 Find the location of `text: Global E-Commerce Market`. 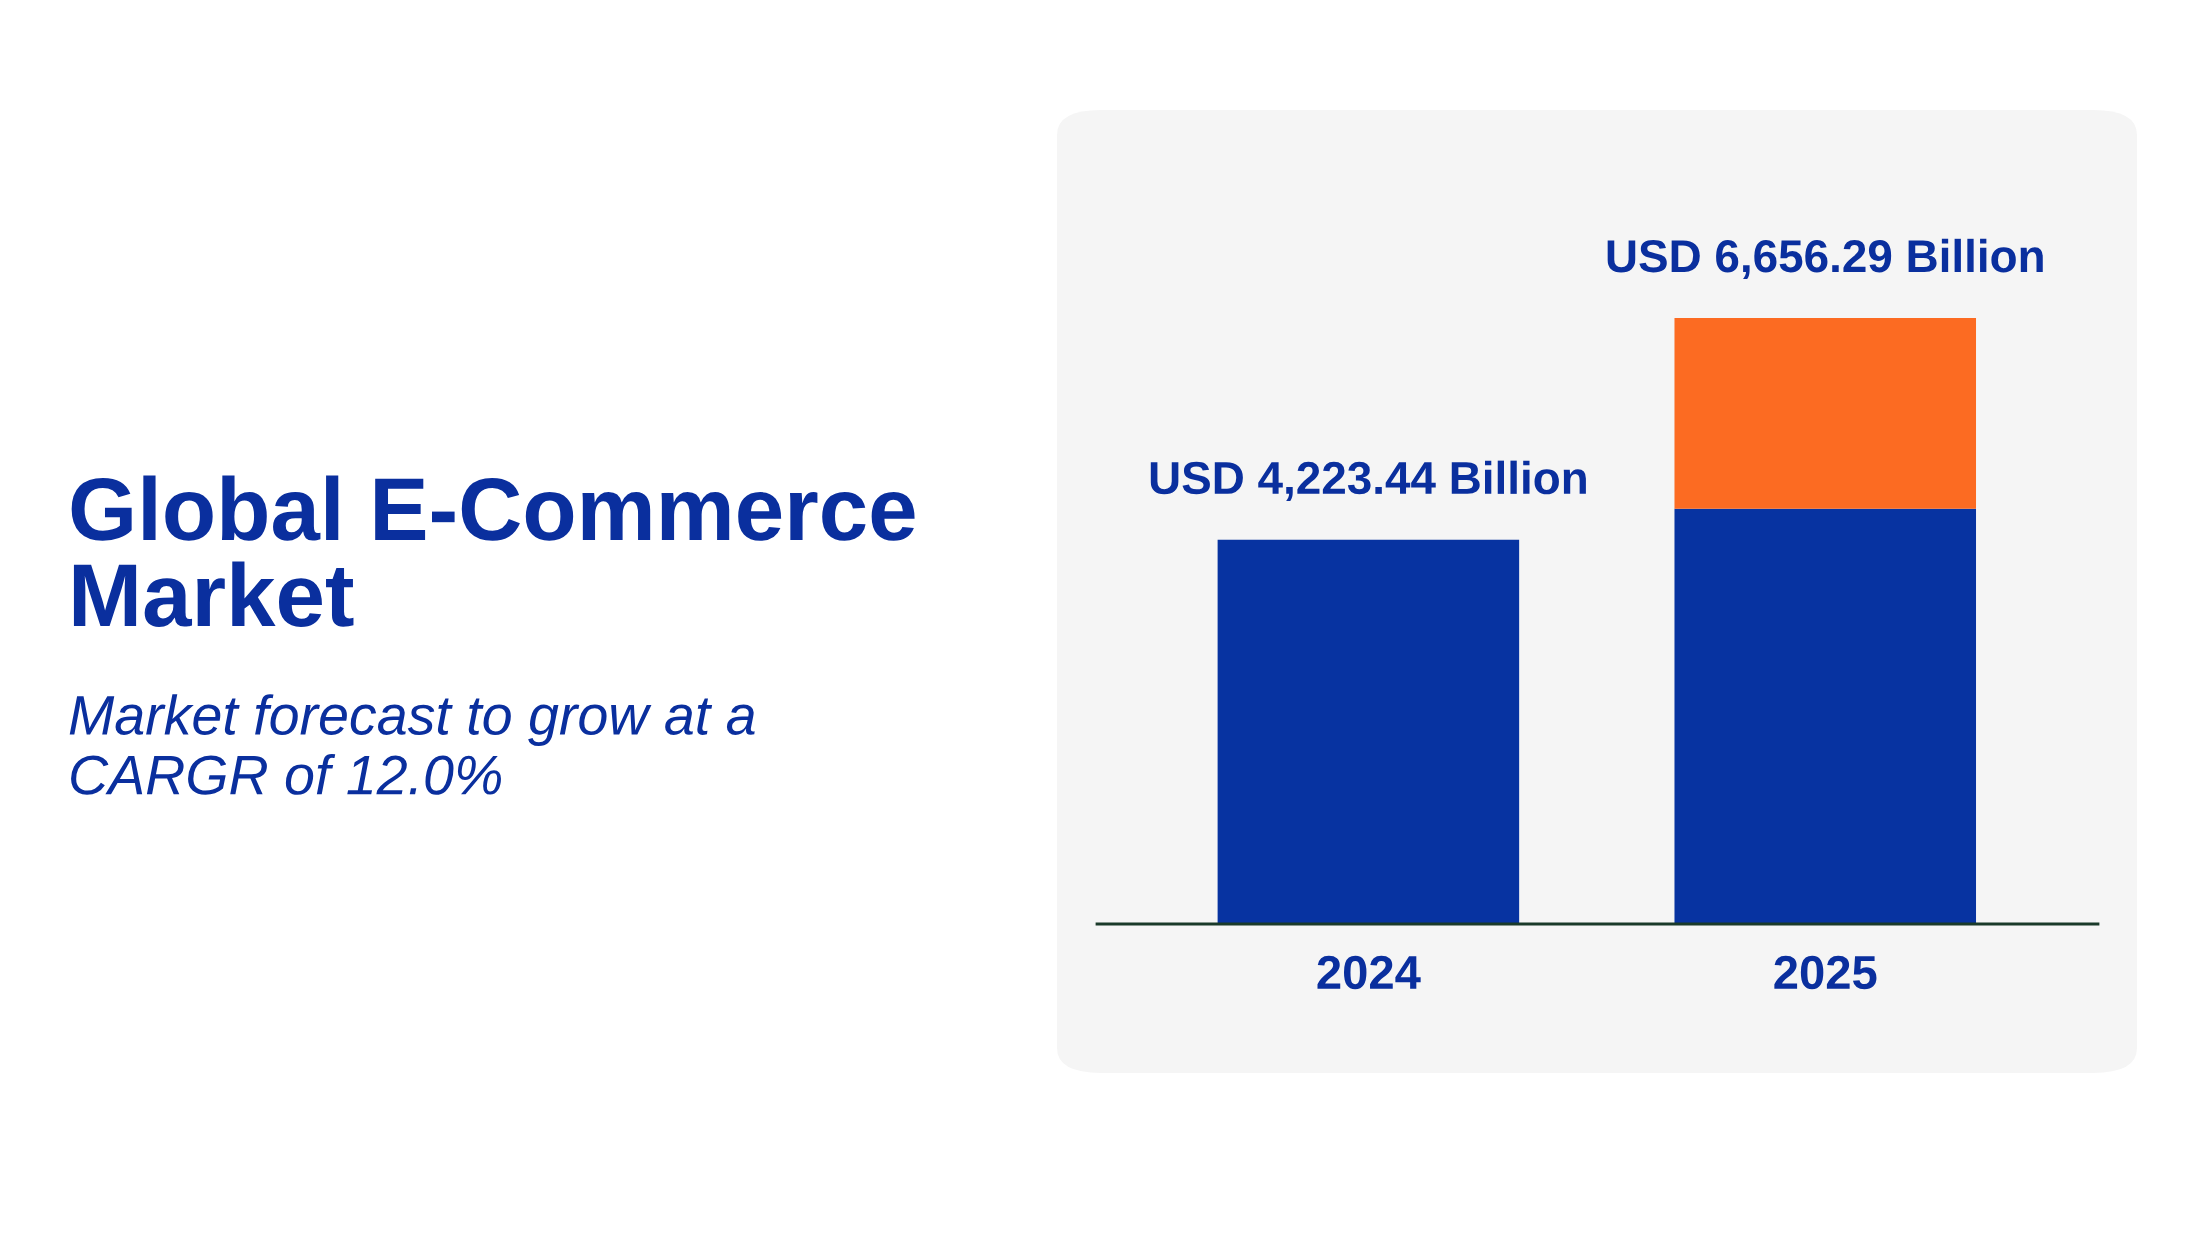

text: Global E-Commerce Market is located at coordinates (493, 551).